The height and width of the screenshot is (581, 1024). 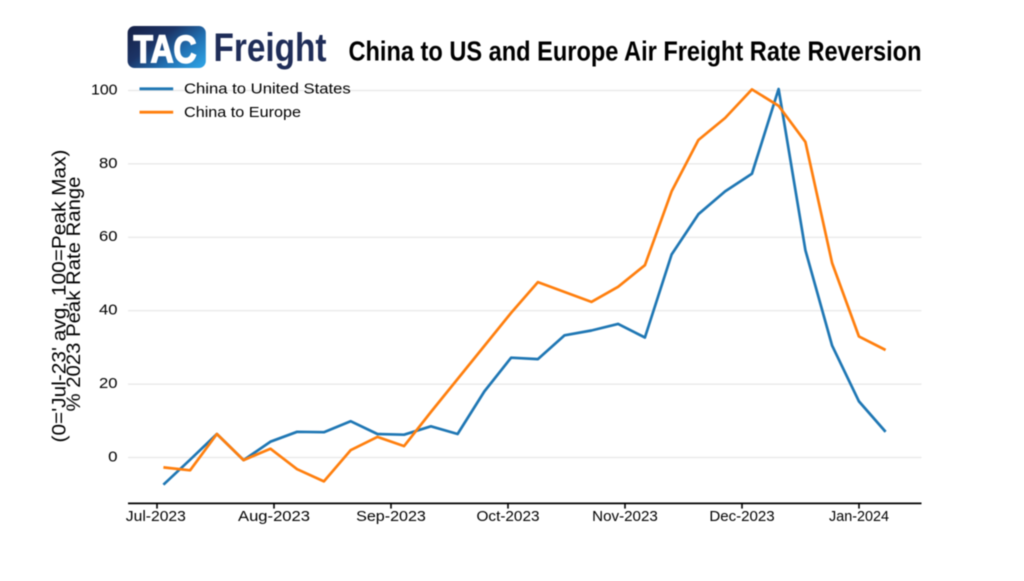 I want to click on svg-text: 20, so click(x=108, y=383).